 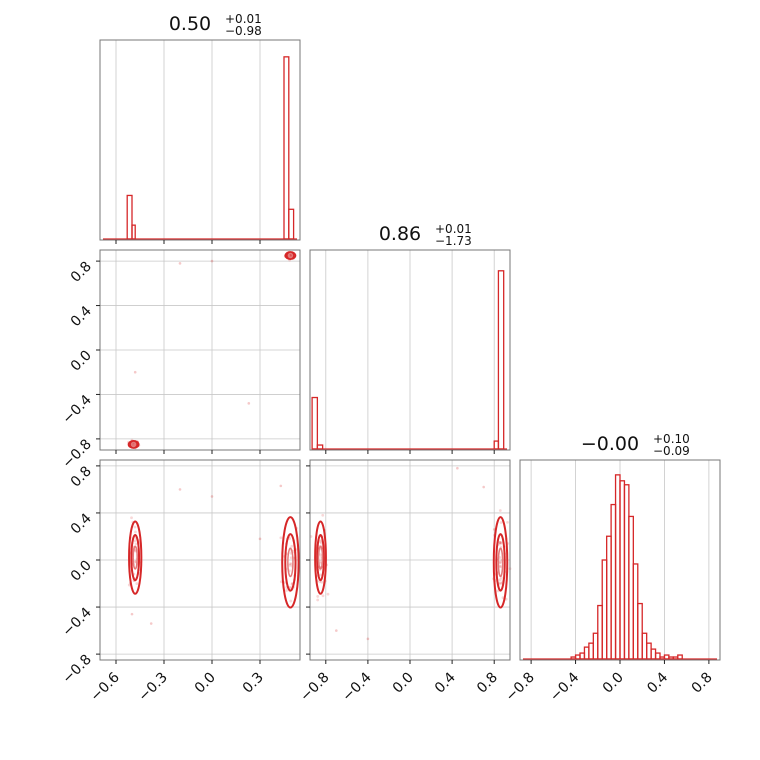 I want to click on title-value: 0.86, so click(x=400, y=234).